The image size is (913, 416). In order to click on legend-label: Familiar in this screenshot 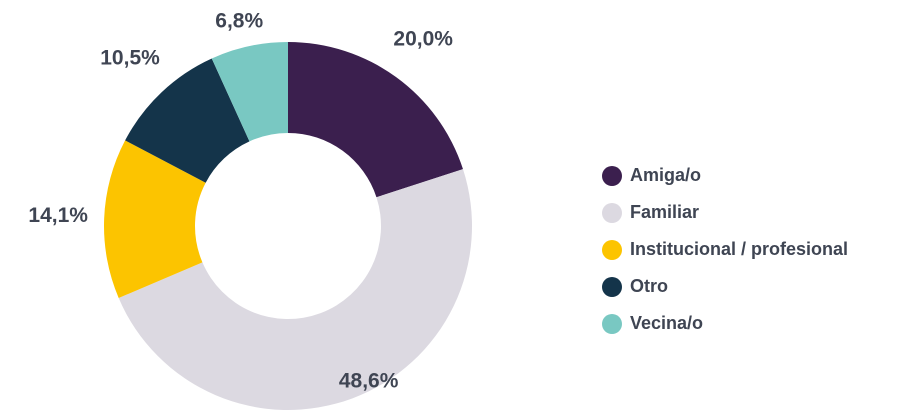, I will do `click(664, 212)`.